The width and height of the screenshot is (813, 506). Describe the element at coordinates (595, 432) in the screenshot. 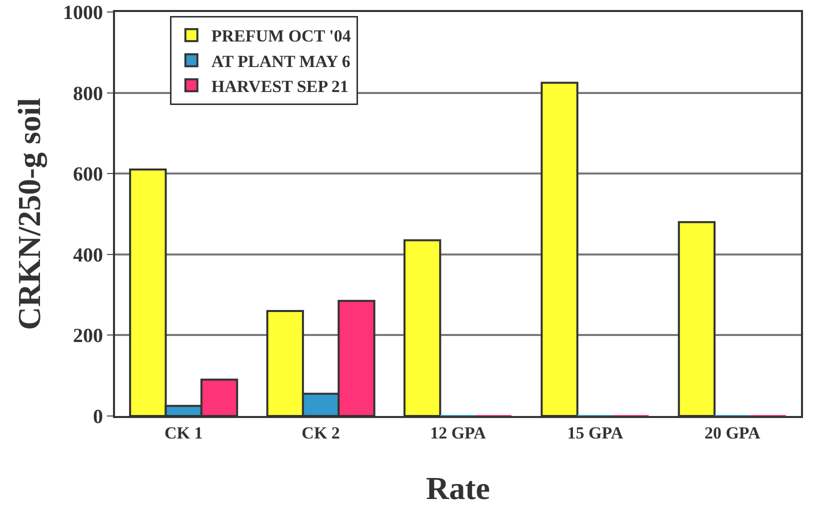

I see `x-tick-label: 15 GPA` at that location.